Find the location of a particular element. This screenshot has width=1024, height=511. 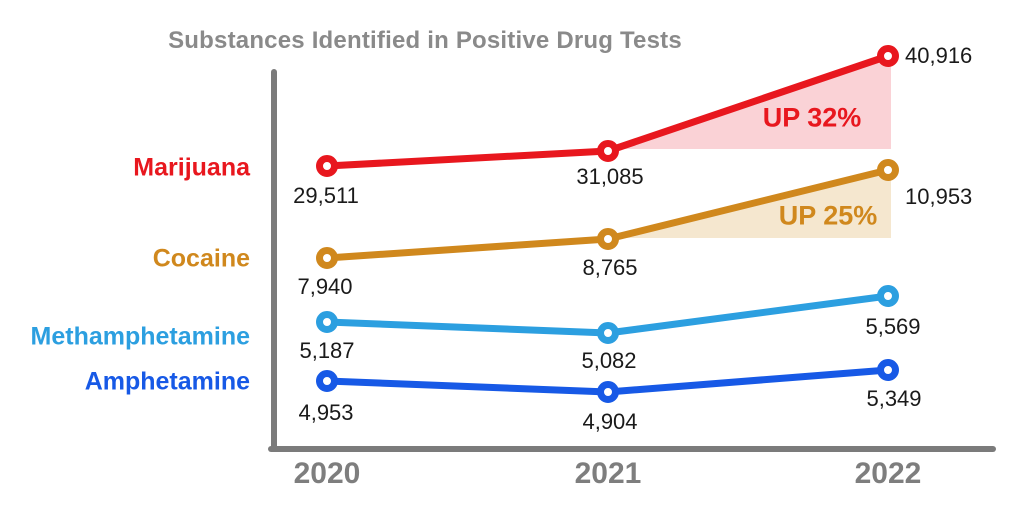

data-point-marker-amphetamine-2020 is located at coordinates (327, 381).